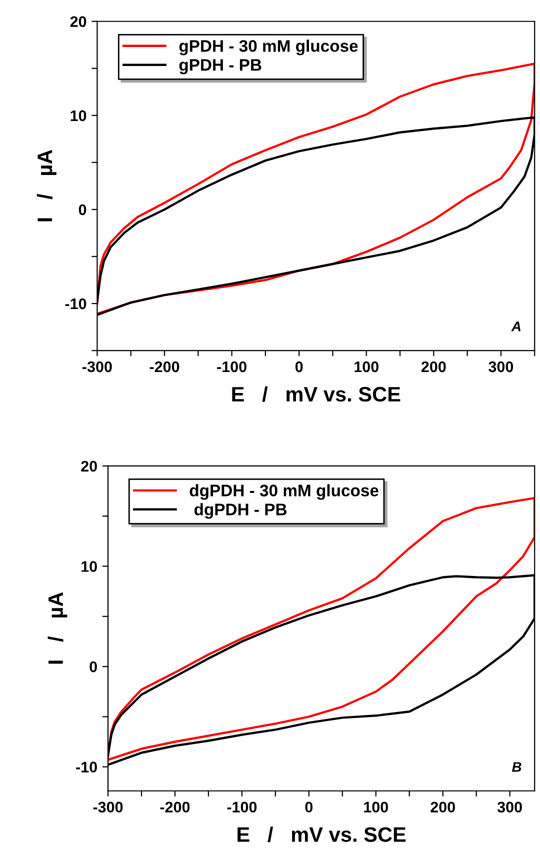  Describe the element at coordinates (220, 66) in the screenshot. I see `legend-label: gPDH - PB` at that location.